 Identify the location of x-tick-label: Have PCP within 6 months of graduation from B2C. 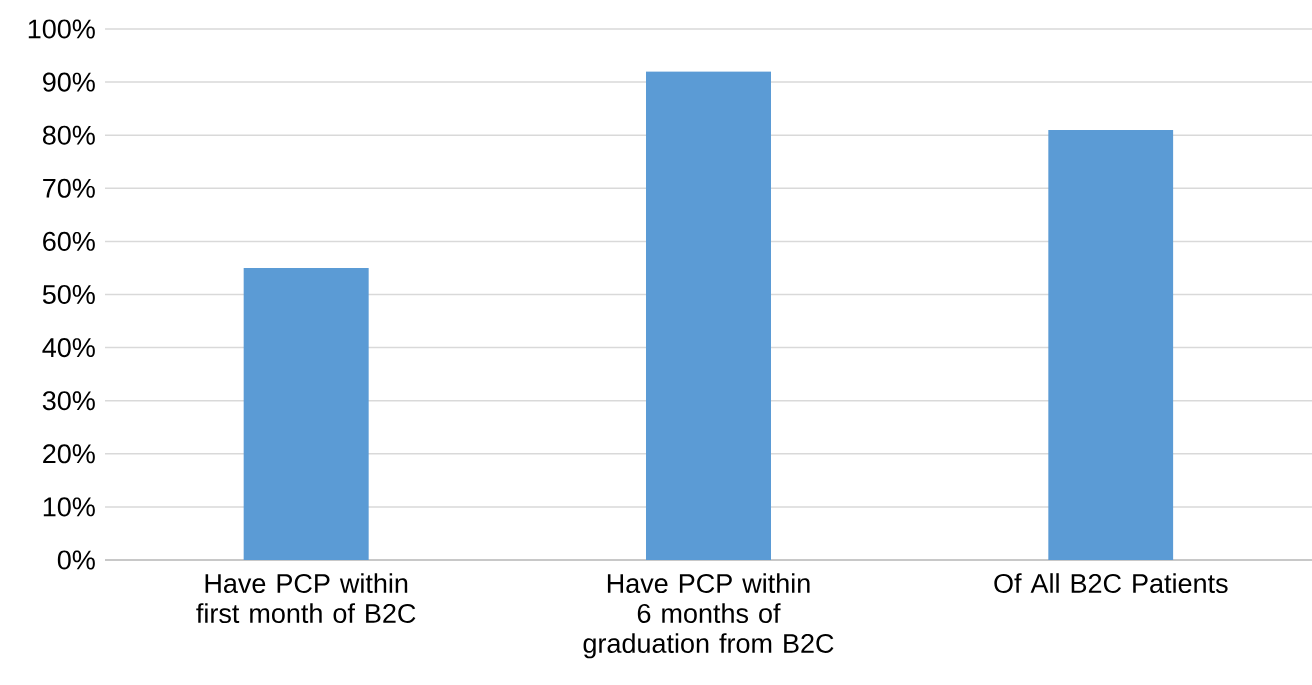
(708, 616).